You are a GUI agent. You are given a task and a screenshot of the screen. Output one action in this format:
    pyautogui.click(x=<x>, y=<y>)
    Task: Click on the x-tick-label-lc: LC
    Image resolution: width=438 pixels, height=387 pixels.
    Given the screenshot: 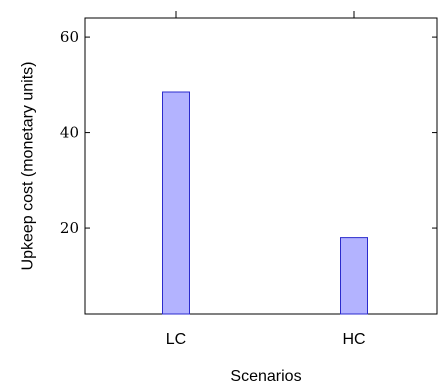 What is the action you would take?
    pyautogui.click(x=176, y=339)
    